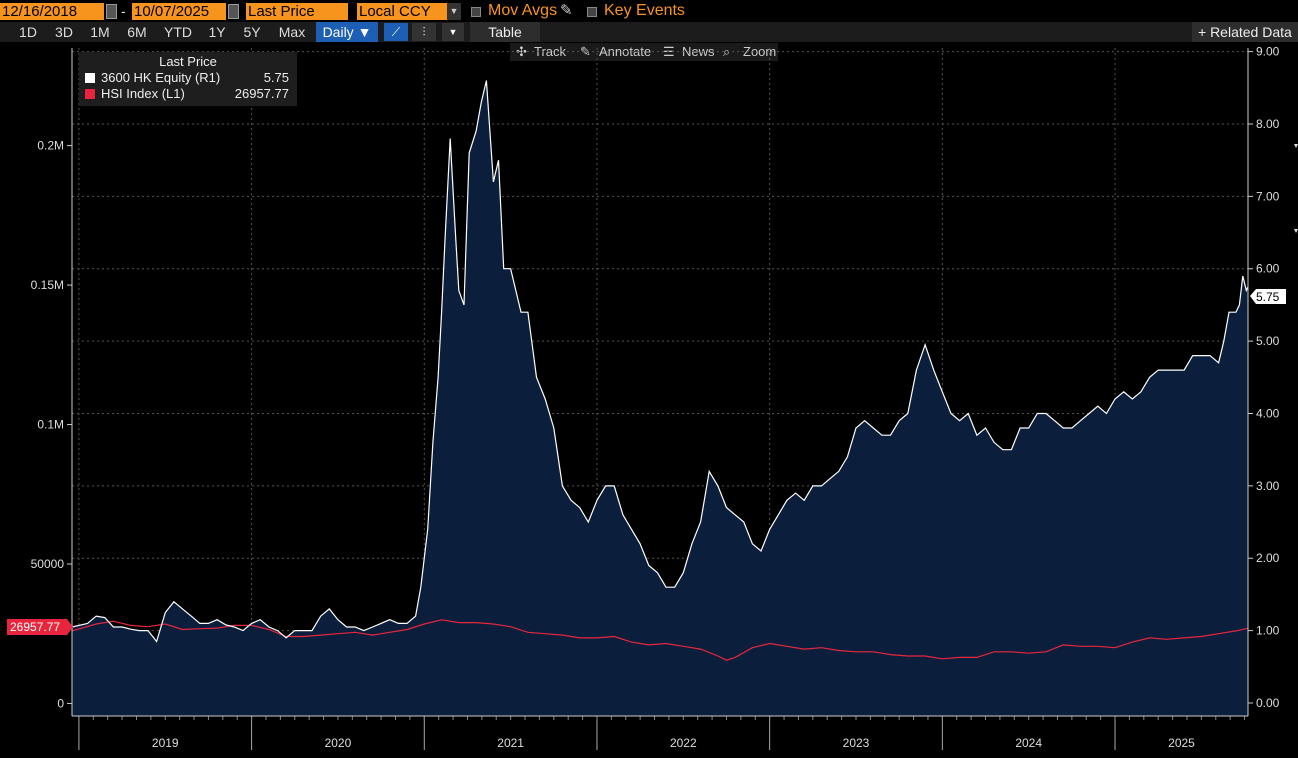 The image size is (1298, 758). What do you see at coordinates (276, 77) in the screenshot?
I see `legend-value-equity: 5.75` at bounding box center [276, 77].